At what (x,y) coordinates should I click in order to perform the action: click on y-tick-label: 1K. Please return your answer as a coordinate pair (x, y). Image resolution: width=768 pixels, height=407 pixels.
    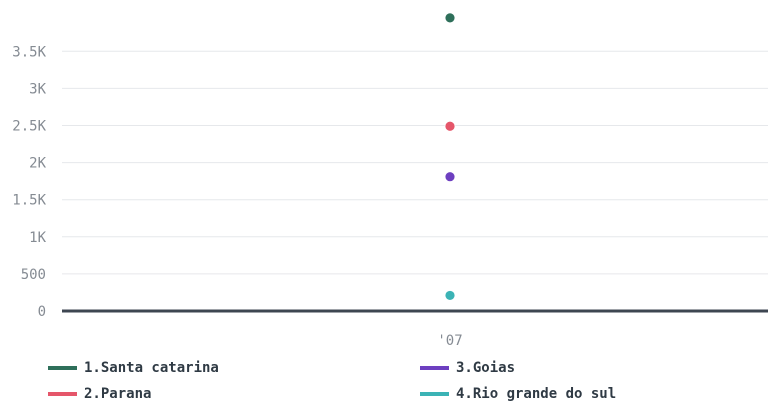
    Looking at the image, I should click on (37, 238).